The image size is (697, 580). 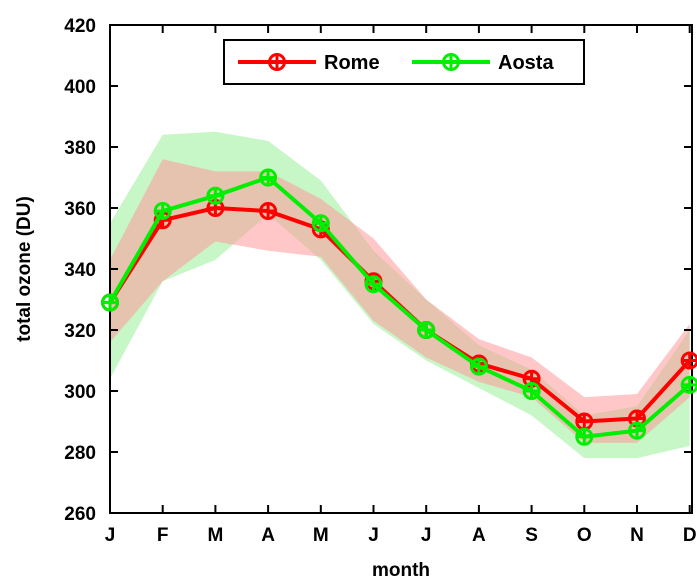 I want to click on y-tick-label: 400, so click(x=80, y=87).